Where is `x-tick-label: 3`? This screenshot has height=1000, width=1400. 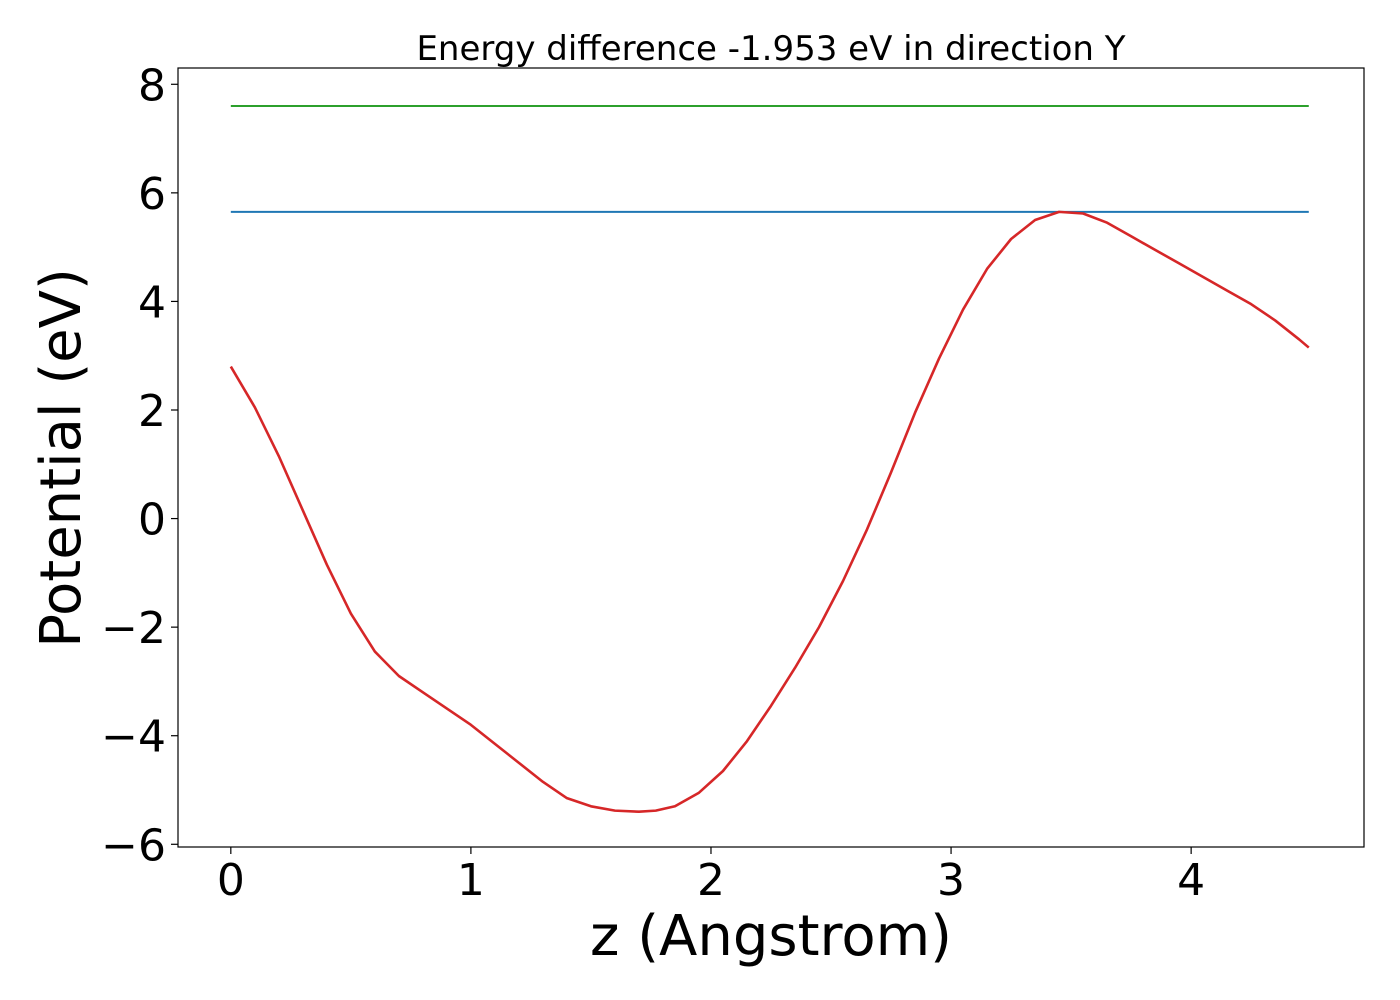
x-tick-label: 3 is located at coordinates (951, 880).